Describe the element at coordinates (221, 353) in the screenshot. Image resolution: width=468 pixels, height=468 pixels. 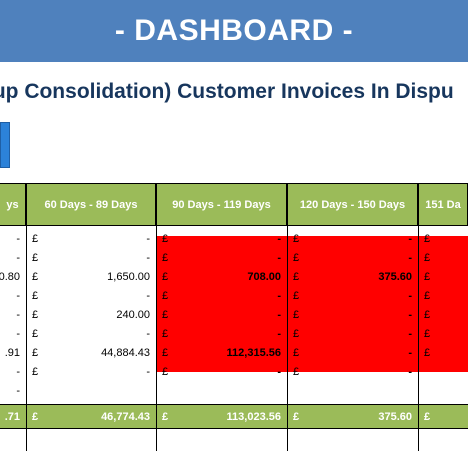
I see `table-cell: £112,315.56` at that location.